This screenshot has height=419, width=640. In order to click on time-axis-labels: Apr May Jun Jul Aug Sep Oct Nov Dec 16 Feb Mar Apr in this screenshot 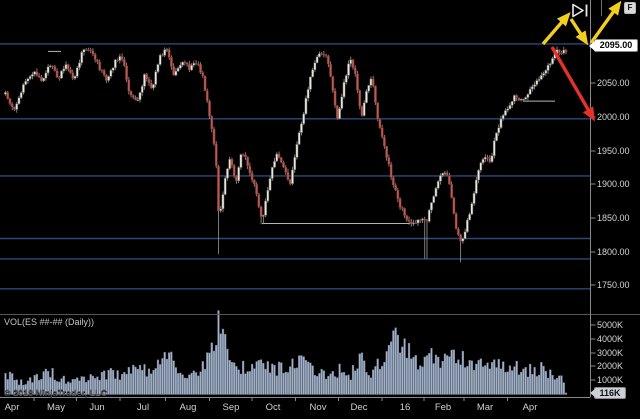, I will do `click(271, 405)`.